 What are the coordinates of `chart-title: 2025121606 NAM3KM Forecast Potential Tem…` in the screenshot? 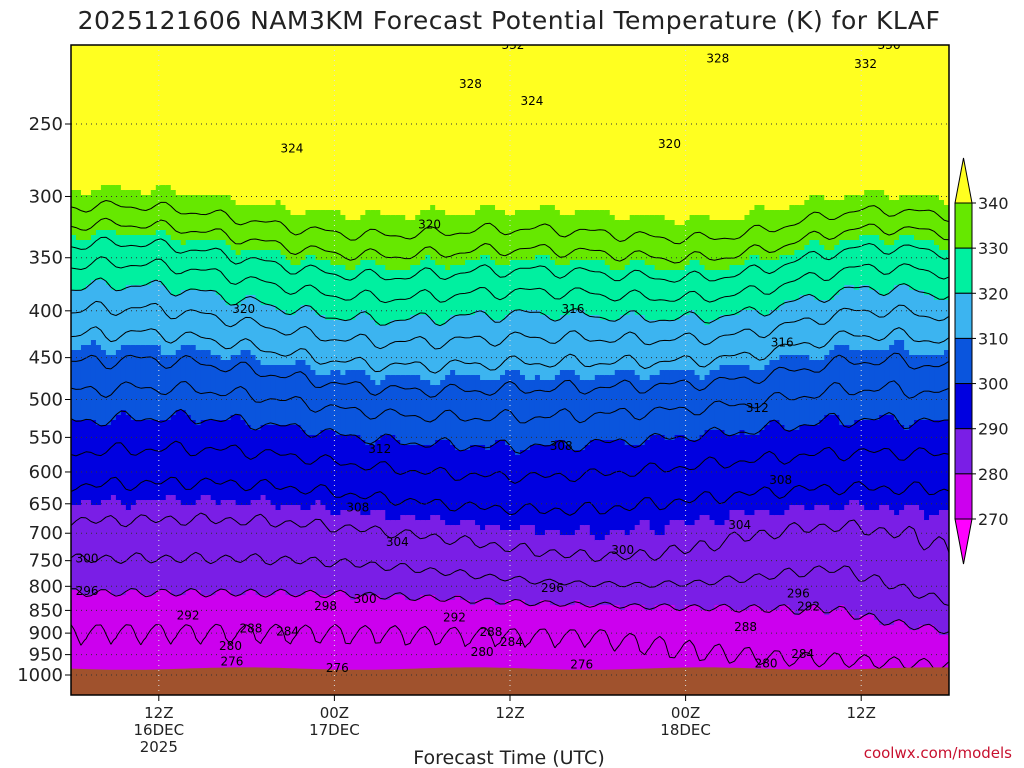 It's located at (509, 20).